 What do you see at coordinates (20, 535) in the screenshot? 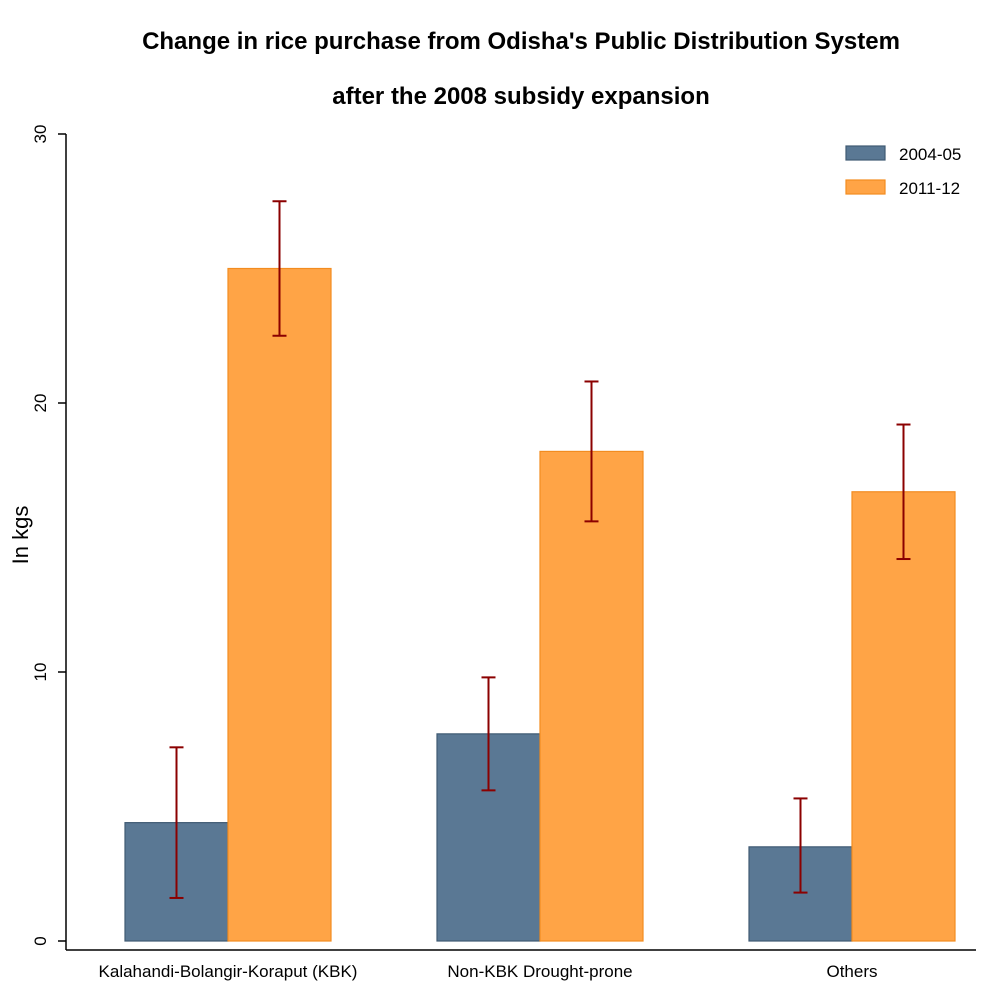
I see `y-axis-title: In kgs` at bounding box center [20, 535].